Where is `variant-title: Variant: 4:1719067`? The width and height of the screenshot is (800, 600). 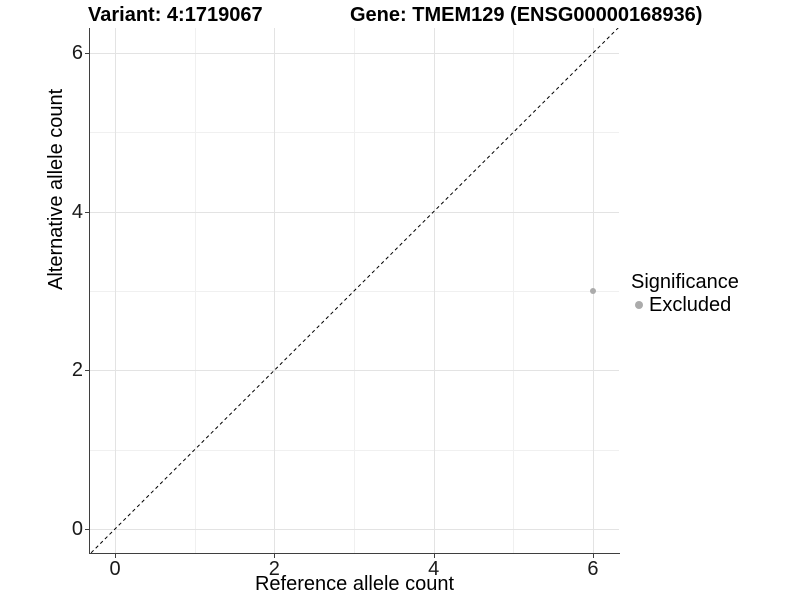 variant-title: Variant: 4:1719067 is located at coordinates (175, 15).